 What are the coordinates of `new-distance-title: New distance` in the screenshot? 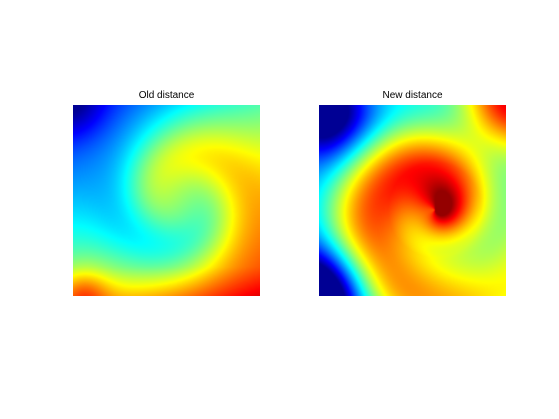 It's located at (412, 95).